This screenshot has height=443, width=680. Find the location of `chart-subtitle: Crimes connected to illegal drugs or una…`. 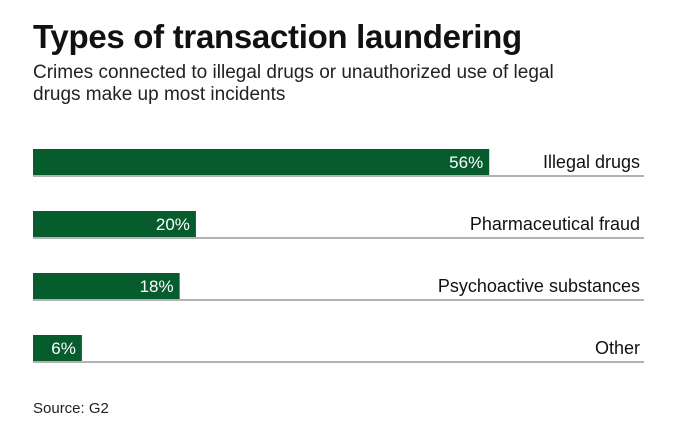

chart-subtitle: Crimes connected to illegal drugs or una… is located at coordinates (293, 83).